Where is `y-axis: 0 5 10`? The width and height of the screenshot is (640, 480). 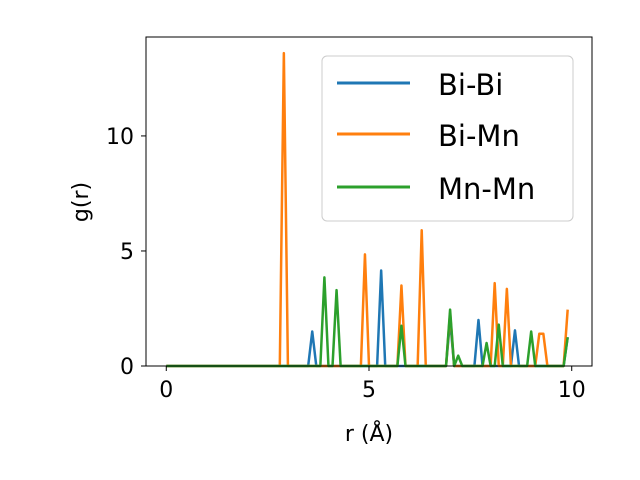 y-axis: 0 5 10 is located at coordinates (126, 252).